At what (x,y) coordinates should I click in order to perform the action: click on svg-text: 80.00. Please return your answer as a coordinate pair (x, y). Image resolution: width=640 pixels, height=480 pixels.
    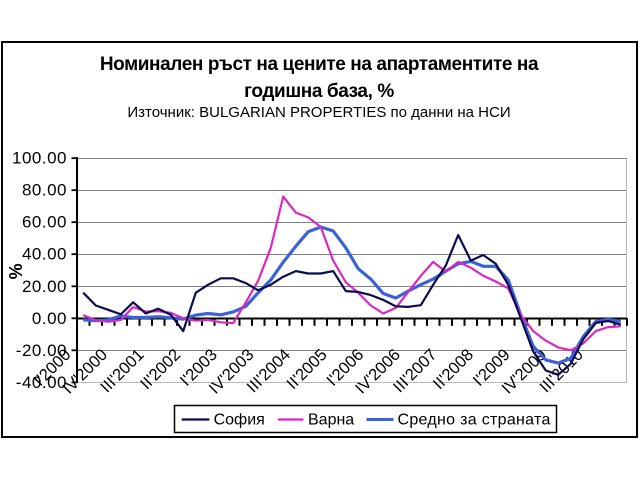
    Looking at the image, I should click on (44, 190).